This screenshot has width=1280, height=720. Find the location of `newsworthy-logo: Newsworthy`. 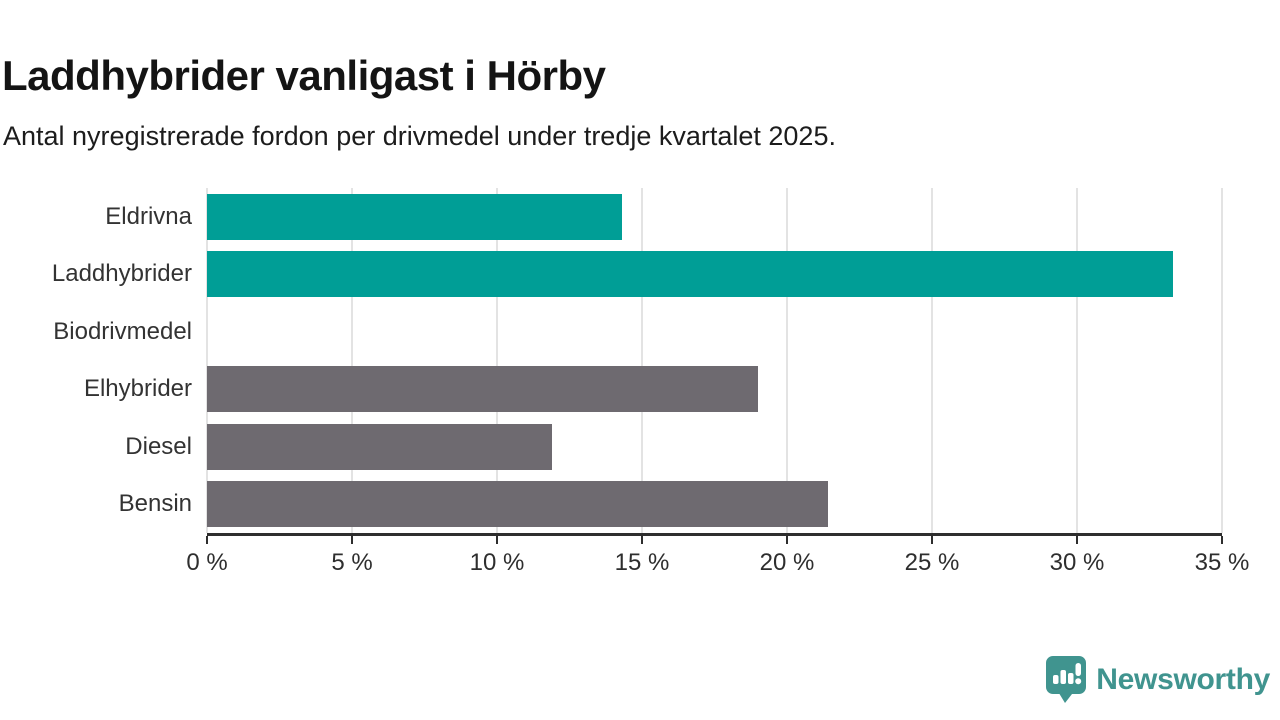

newsworthy-logo: Newsworthy is located at coordinates (1157, 679).